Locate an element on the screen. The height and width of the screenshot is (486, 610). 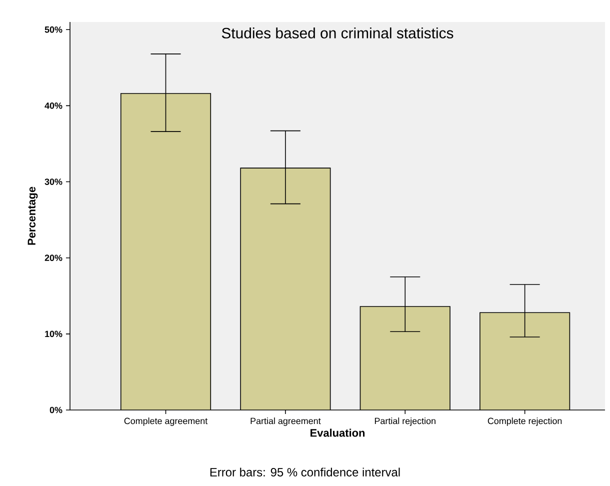
y-tick-label: 10% is located at coordinates (53, 334).